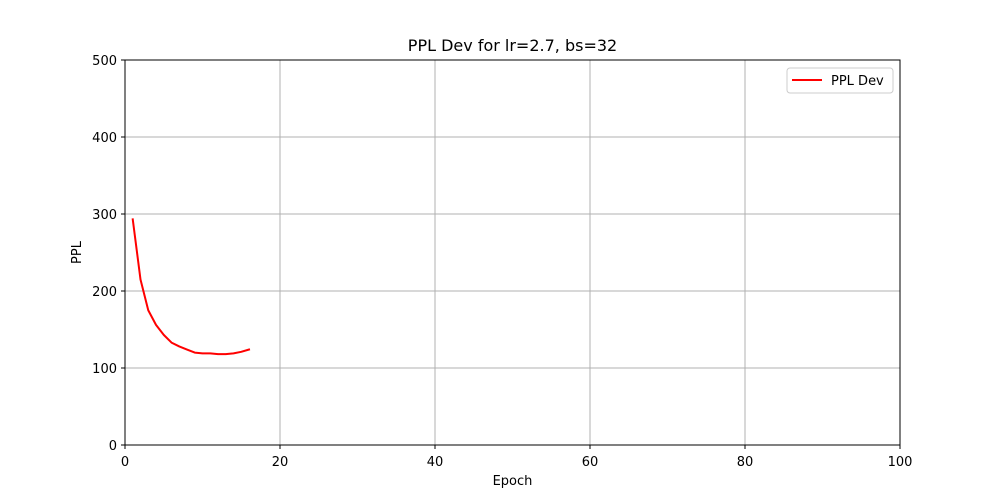 This screenshot has height=500, width=1000. I want to click on series-line-ppl-dev, so click(191, 287).